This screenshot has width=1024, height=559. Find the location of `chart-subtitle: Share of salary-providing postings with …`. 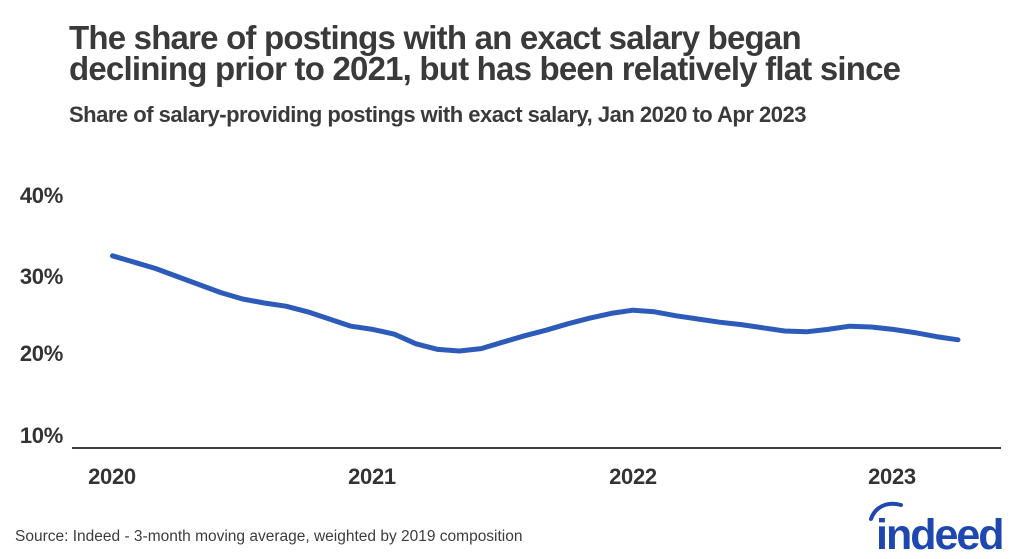

chart-subtitle: Share of salary-providing postings with … is located at coordinates (437, 114).